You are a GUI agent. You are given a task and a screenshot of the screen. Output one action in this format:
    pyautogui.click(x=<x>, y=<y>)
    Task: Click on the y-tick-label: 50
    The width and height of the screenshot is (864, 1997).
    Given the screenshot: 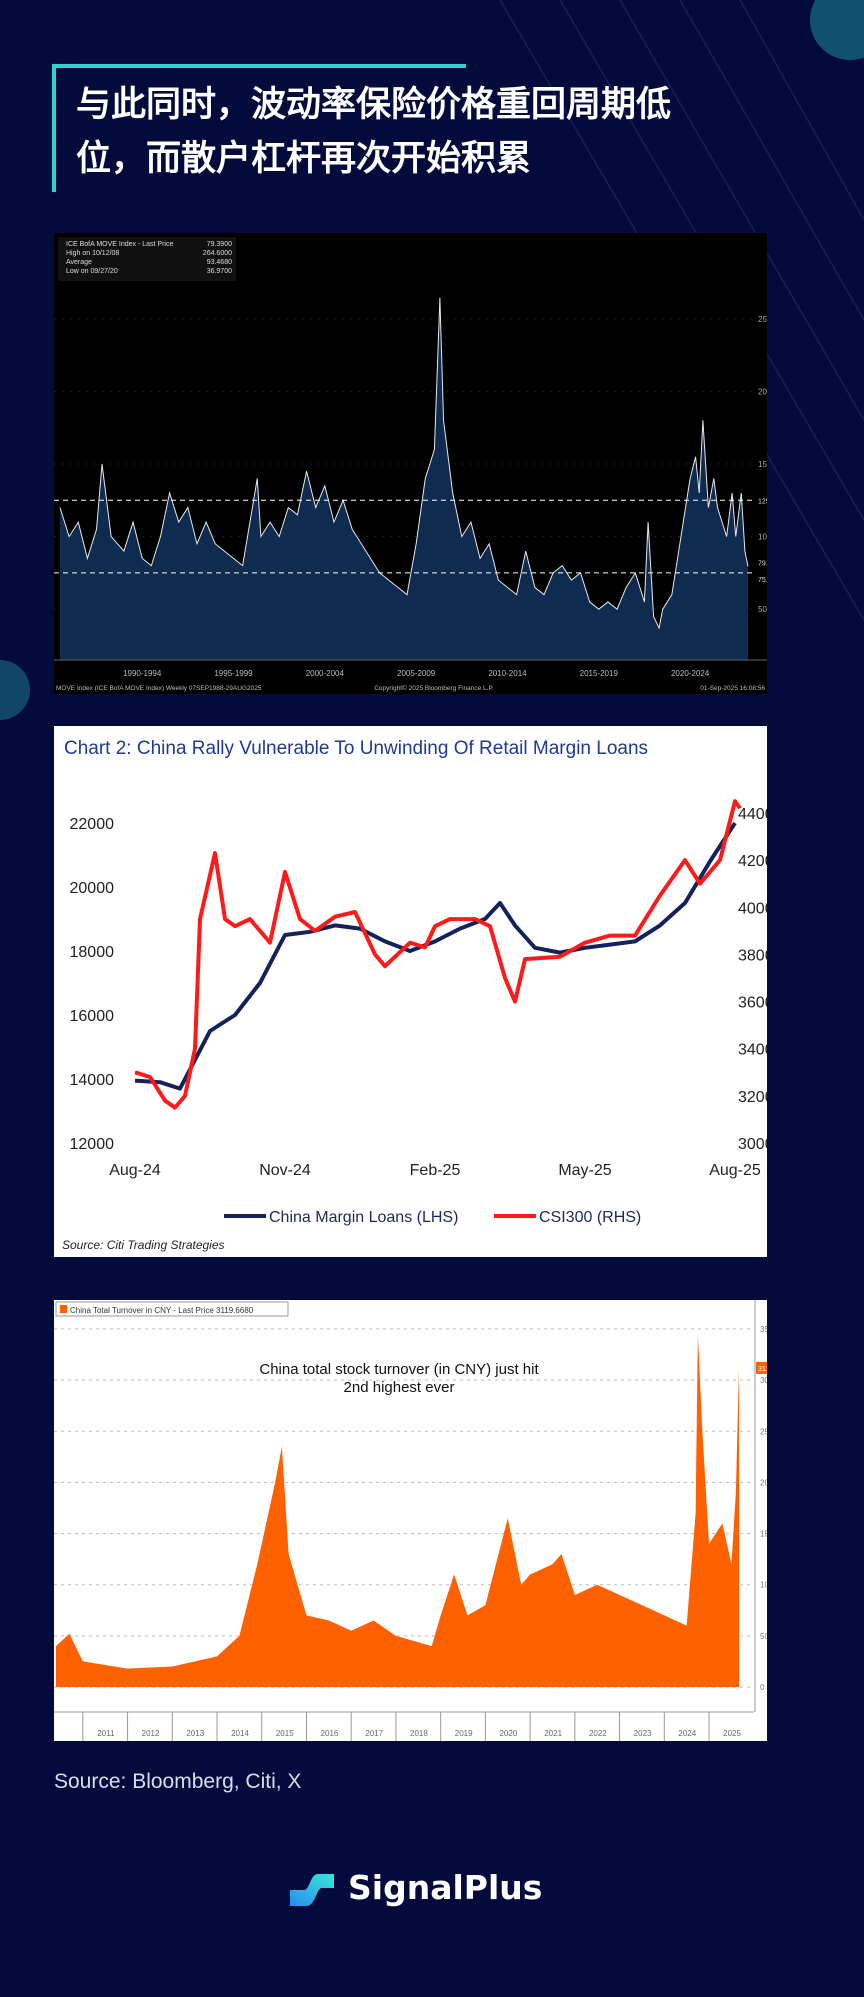 What is the action you would take?
    pyautogui.click(x=762, y=609)
    